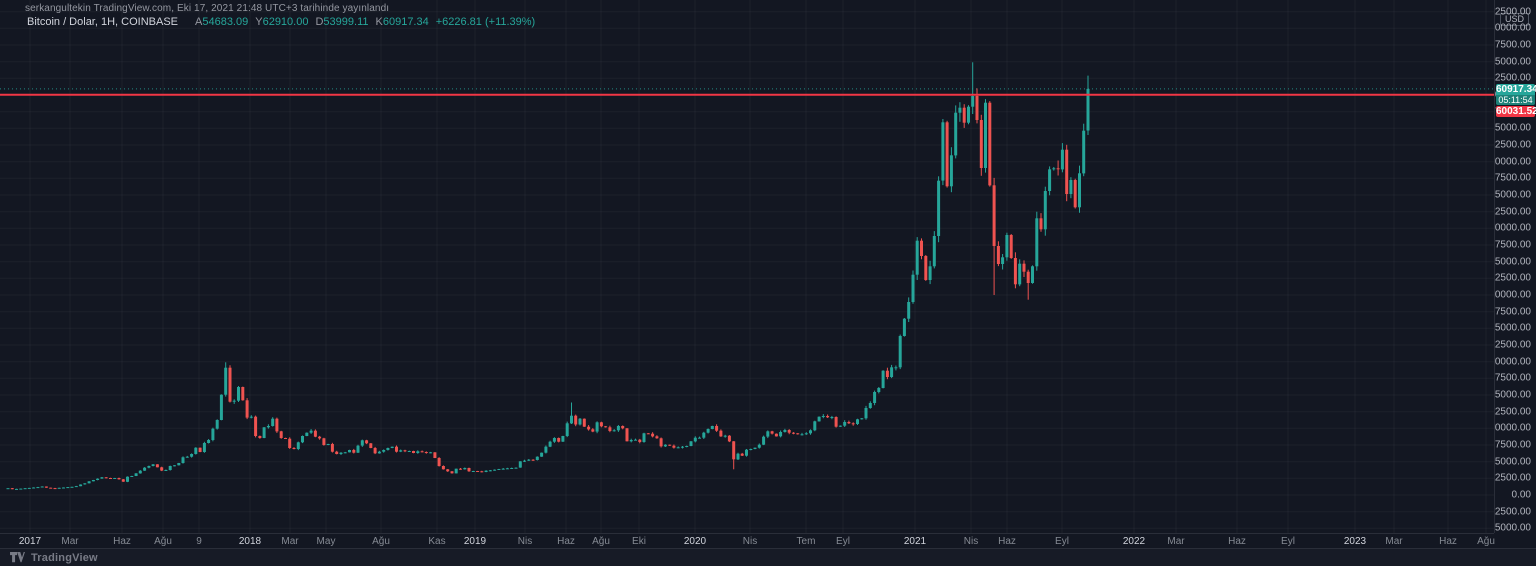 The width and height of the screenshot is (1536, 566). Describe the element at coordinates (1512, 527) in the screenshot. I see `price-tick-label: -5000.00` at that location.